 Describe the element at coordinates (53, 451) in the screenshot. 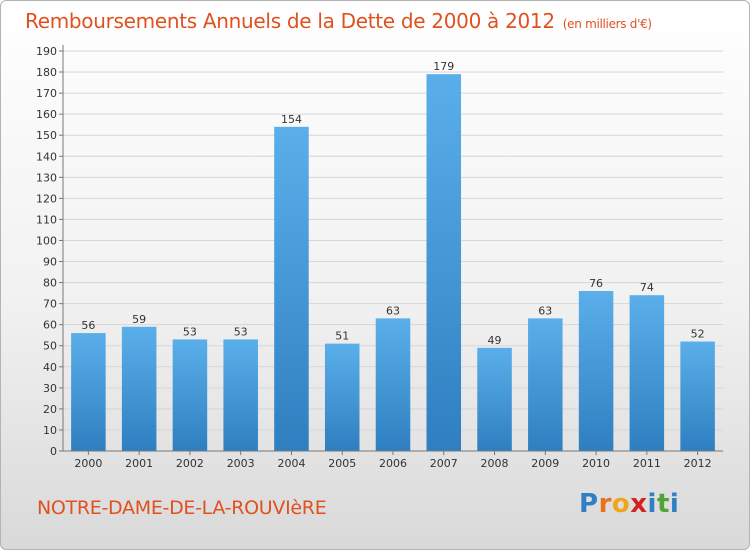

I see `y-tick-label: 0` at that location.